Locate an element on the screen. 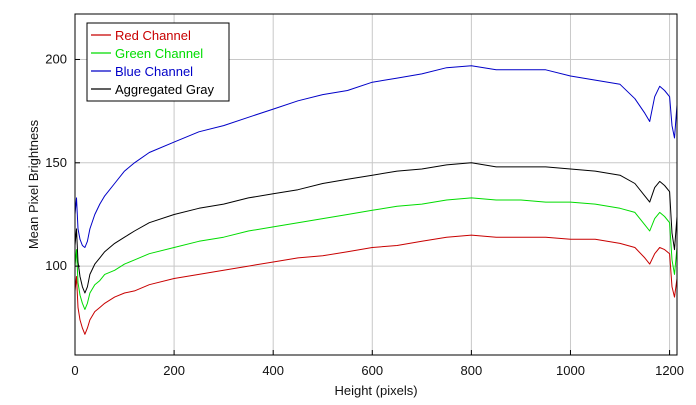 The height and width of the screenshot is (405, 696). legend-box is located at coordinates (158, 62).